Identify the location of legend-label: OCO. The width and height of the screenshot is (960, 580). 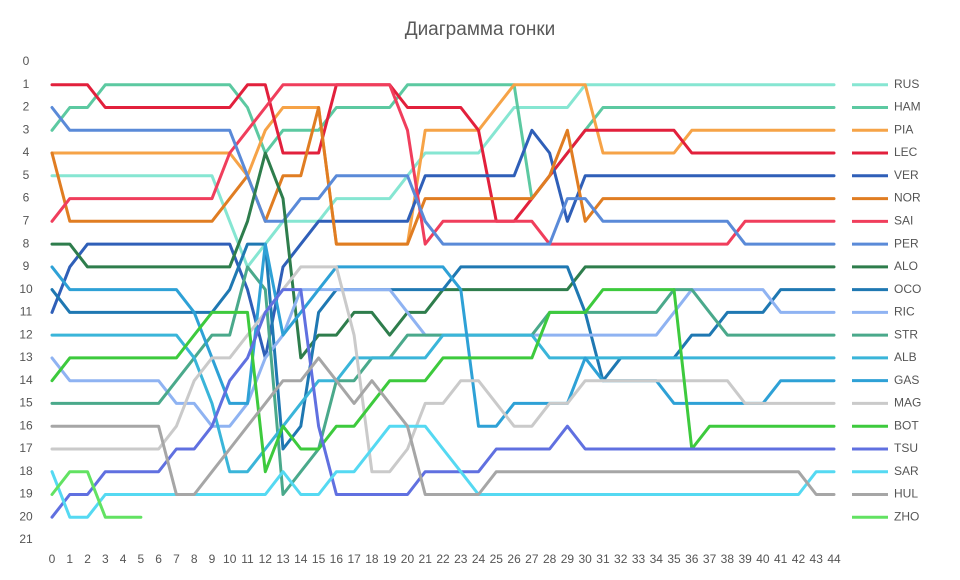
(907, 289).